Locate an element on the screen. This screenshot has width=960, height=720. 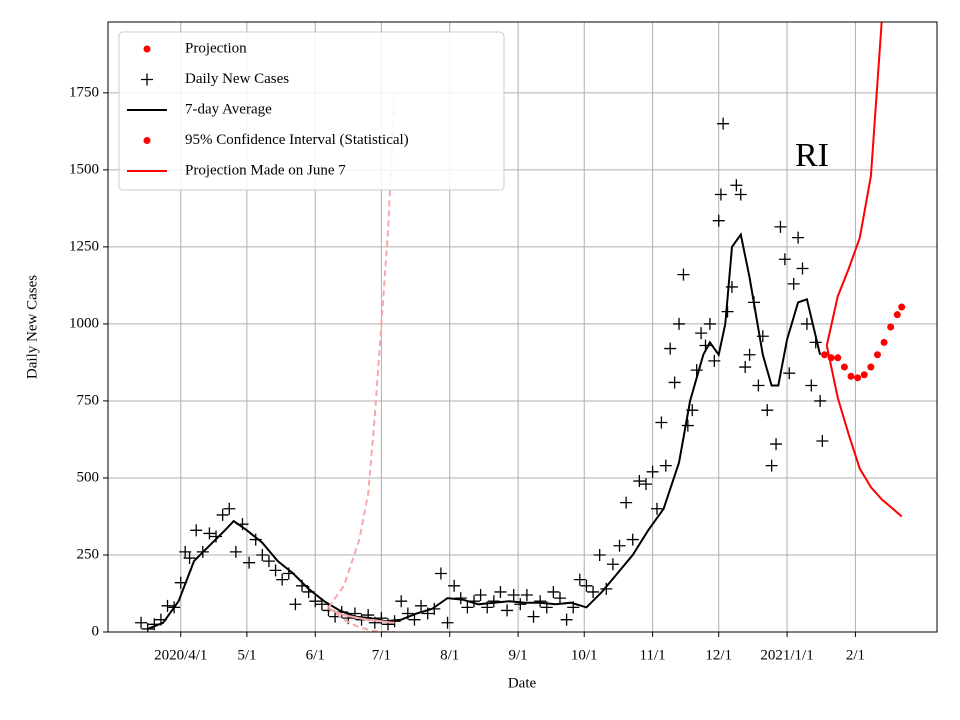
x-tick-label: 12/1 is located at coordinates (718, 655).